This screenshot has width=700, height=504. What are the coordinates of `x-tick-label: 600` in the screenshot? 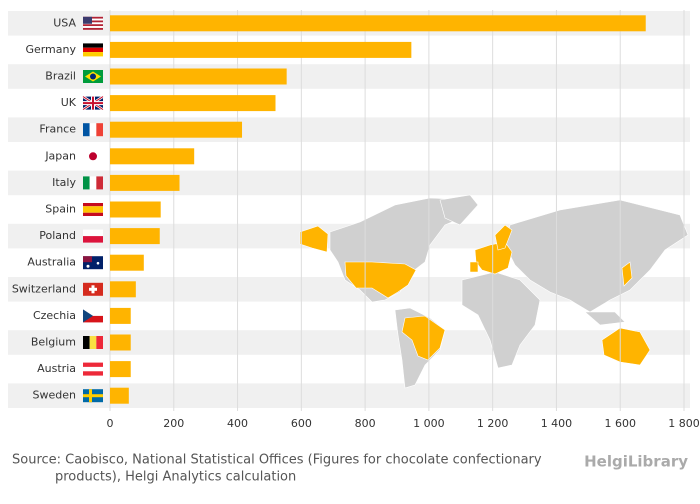 It's located at (301, 423).